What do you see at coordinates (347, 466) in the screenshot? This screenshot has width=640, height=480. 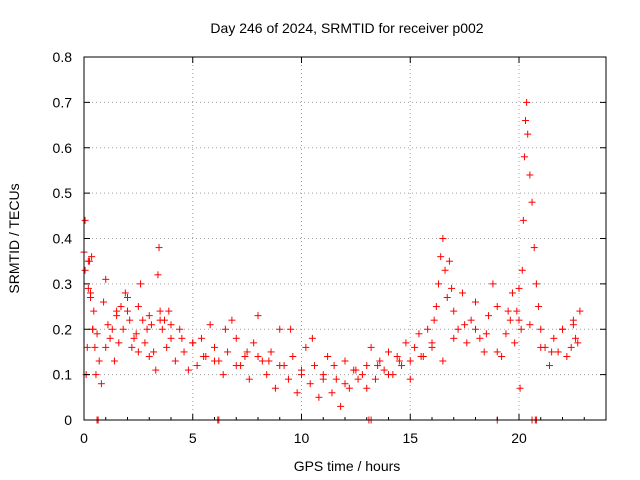 I see `x-axis-label: GPS time / hours` at bounding box center [347, 466].